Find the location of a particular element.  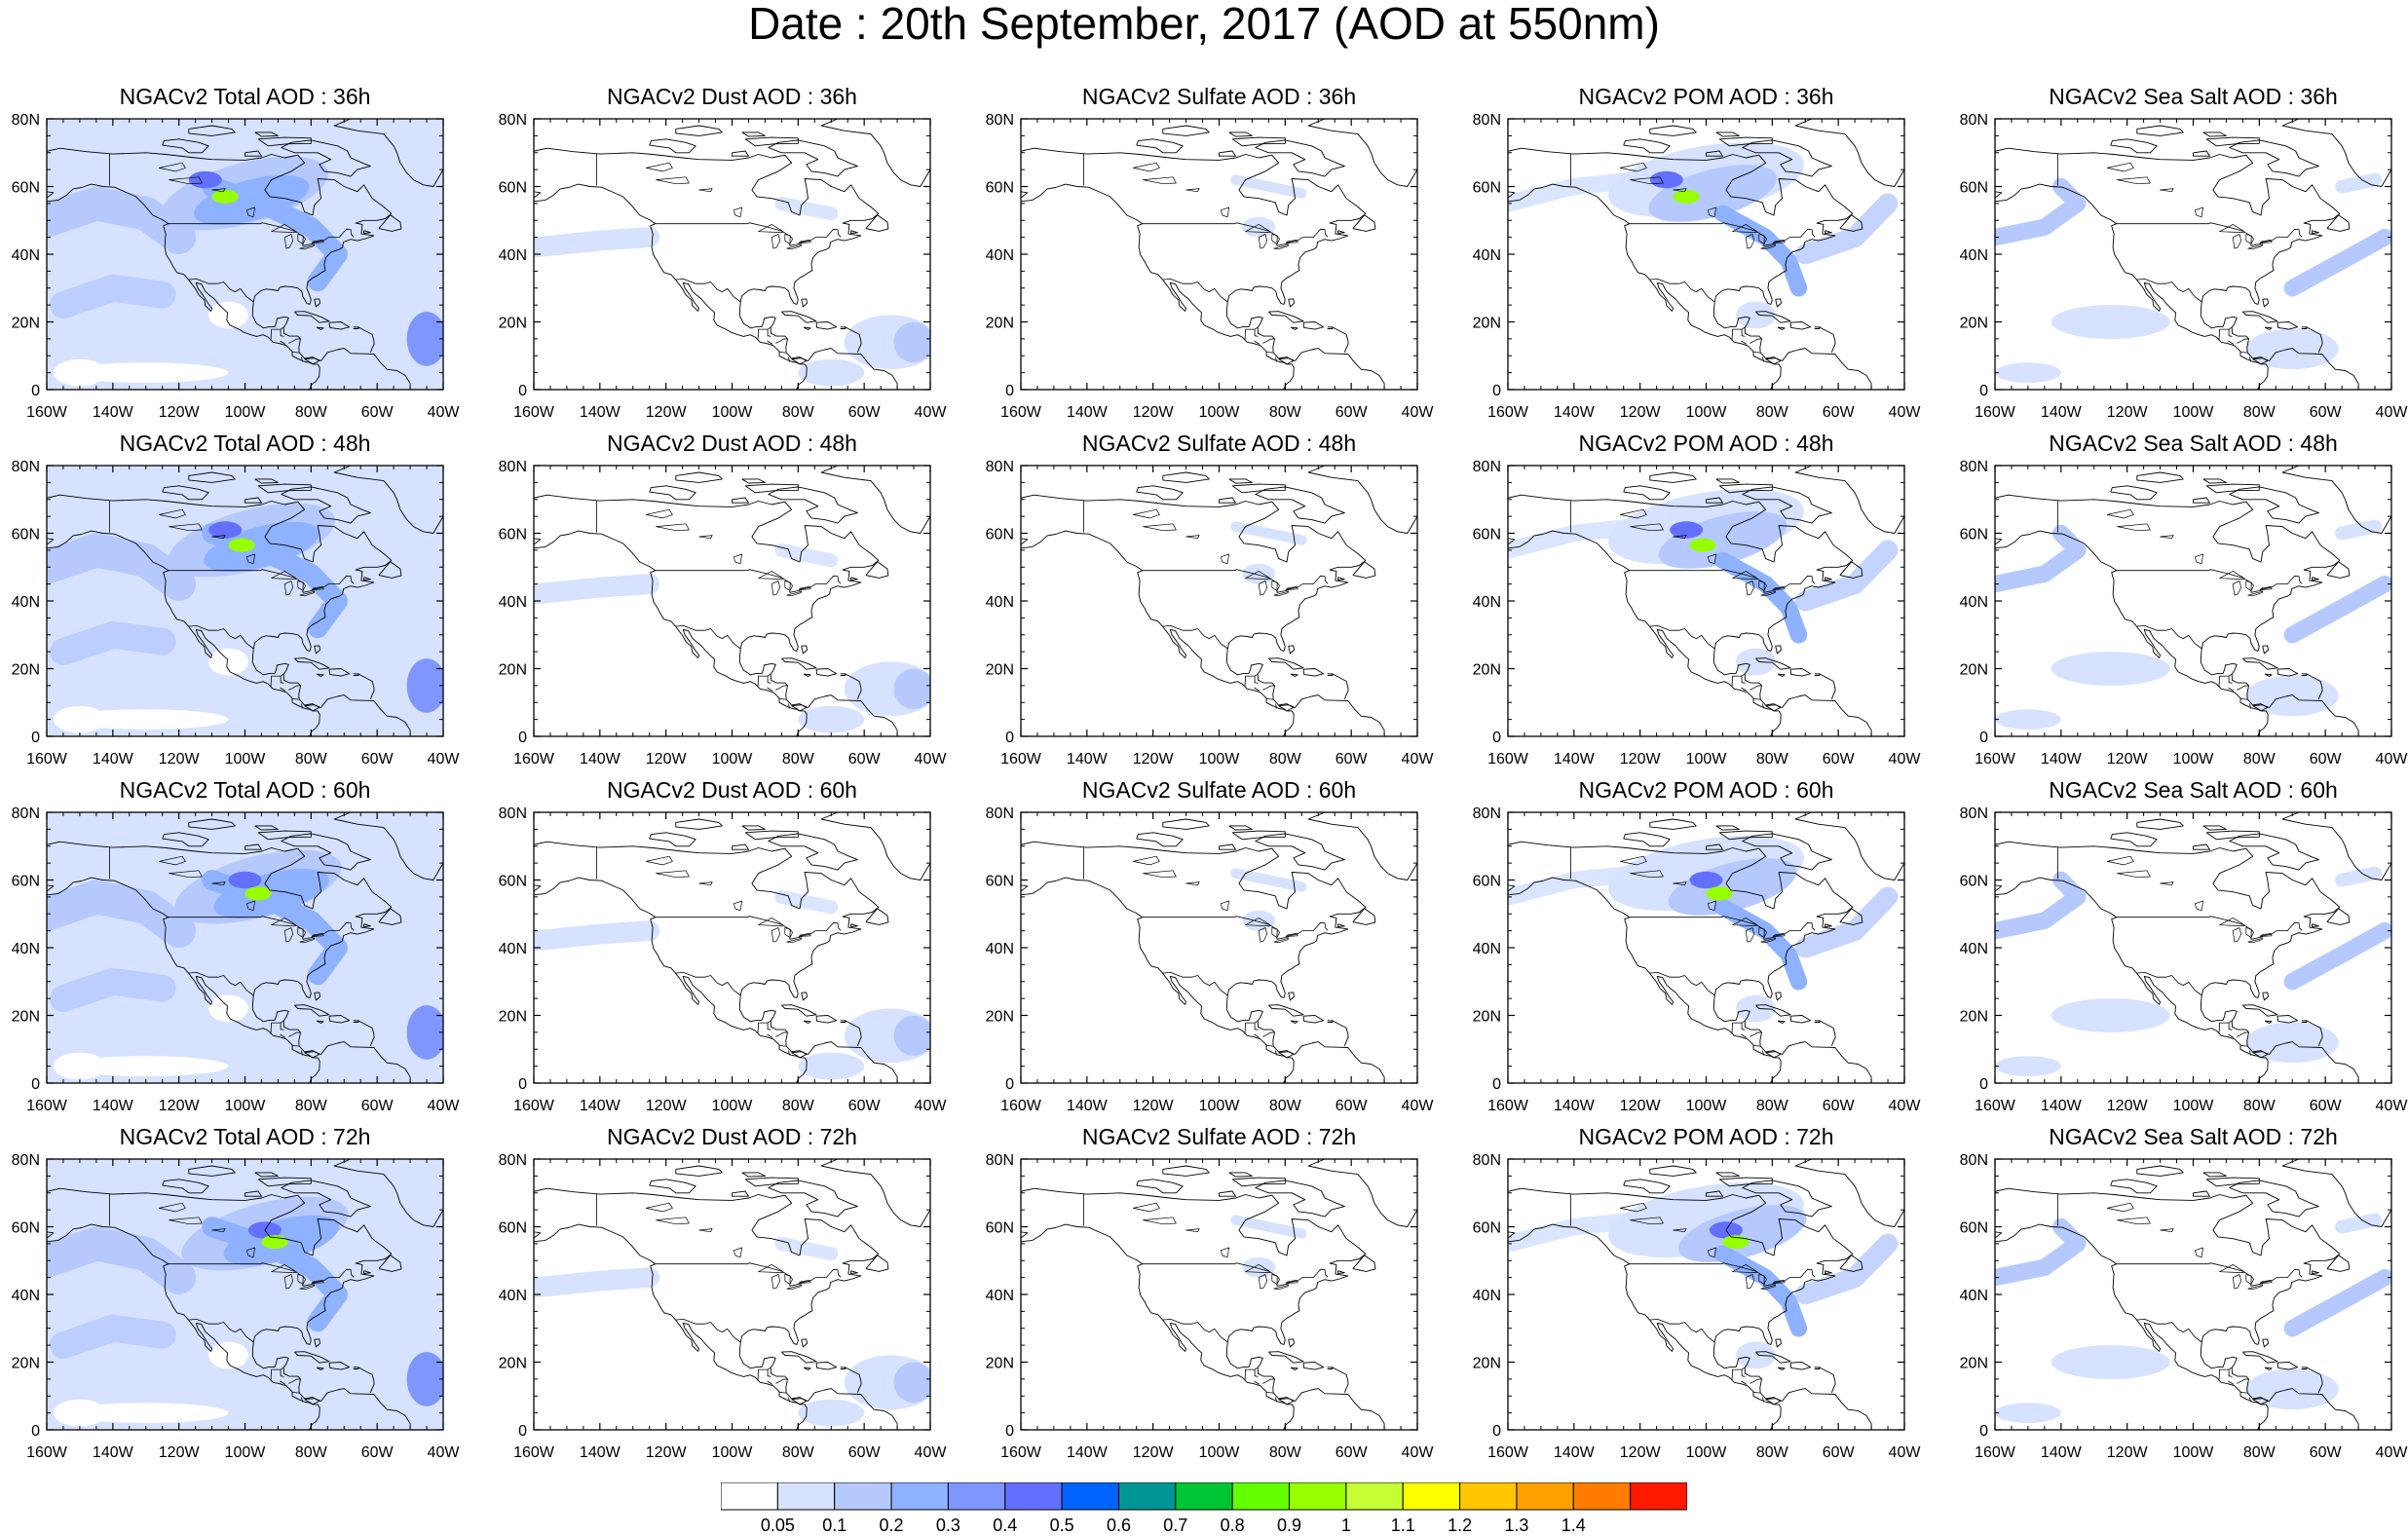

map-plot-area is located at coordinates (2193, 947).